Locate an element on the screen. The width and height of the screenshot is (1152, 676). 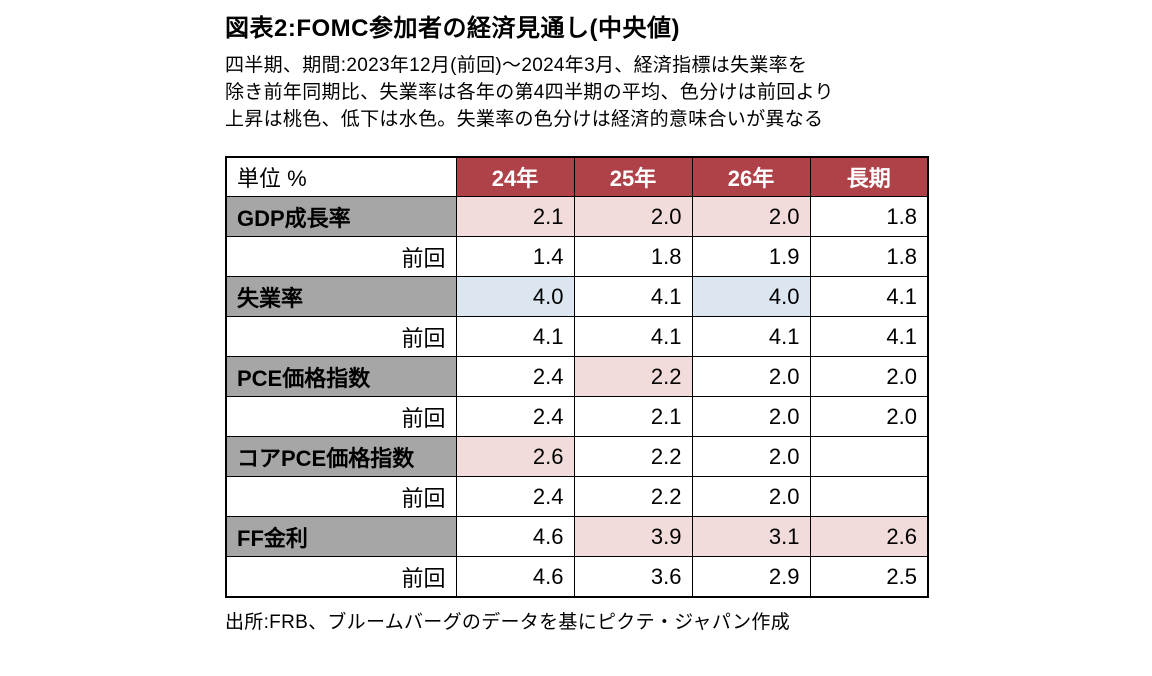
figure-title: 図表2:FOMC参加者の経済見通し(中央値) is located at coordinates (452, 28).